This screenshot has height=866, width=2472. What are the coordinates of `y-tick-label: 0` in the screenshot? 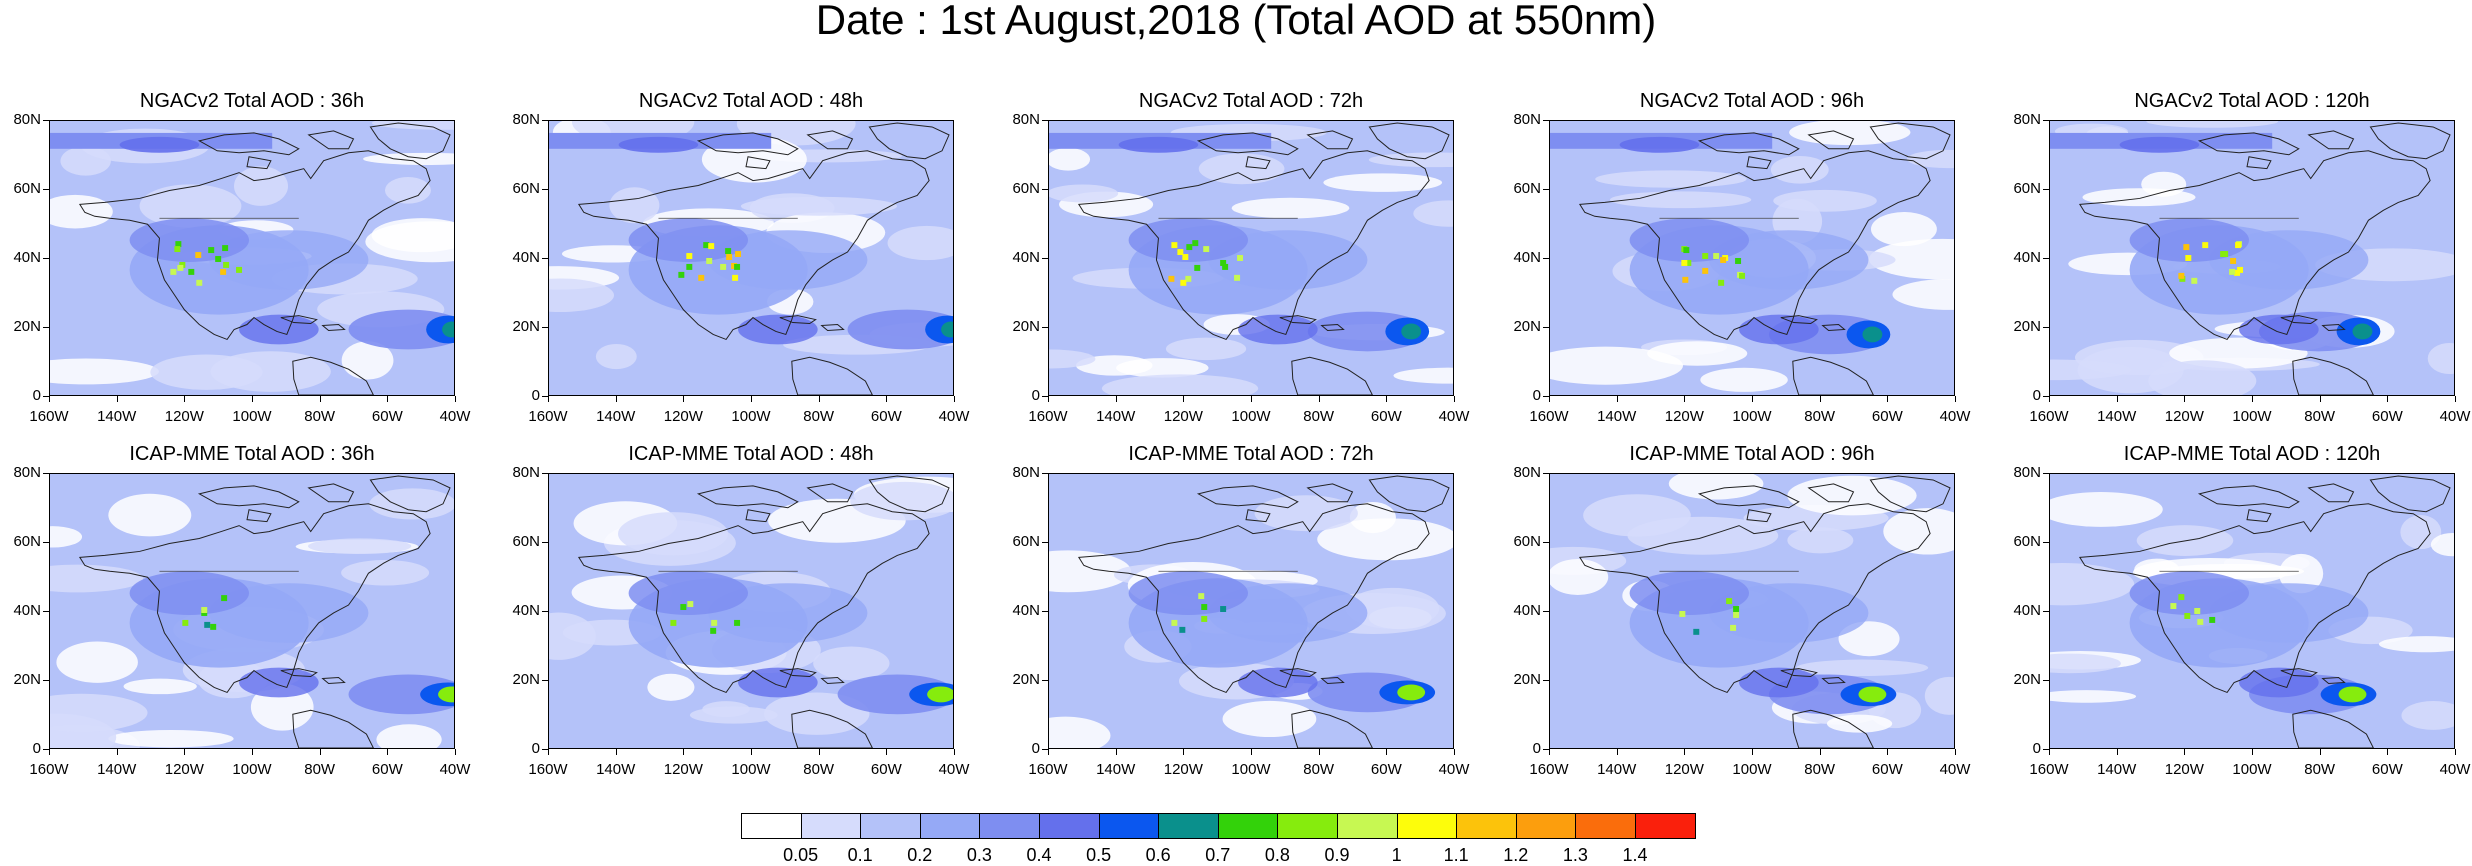 It's located at (2036, 395).